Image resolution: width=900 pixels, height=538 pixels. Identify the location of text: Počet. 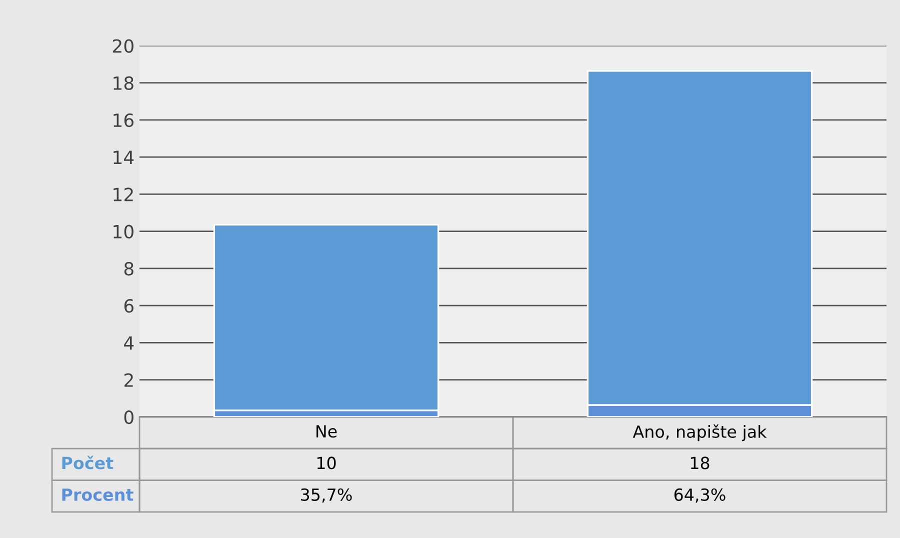
(88, 463).